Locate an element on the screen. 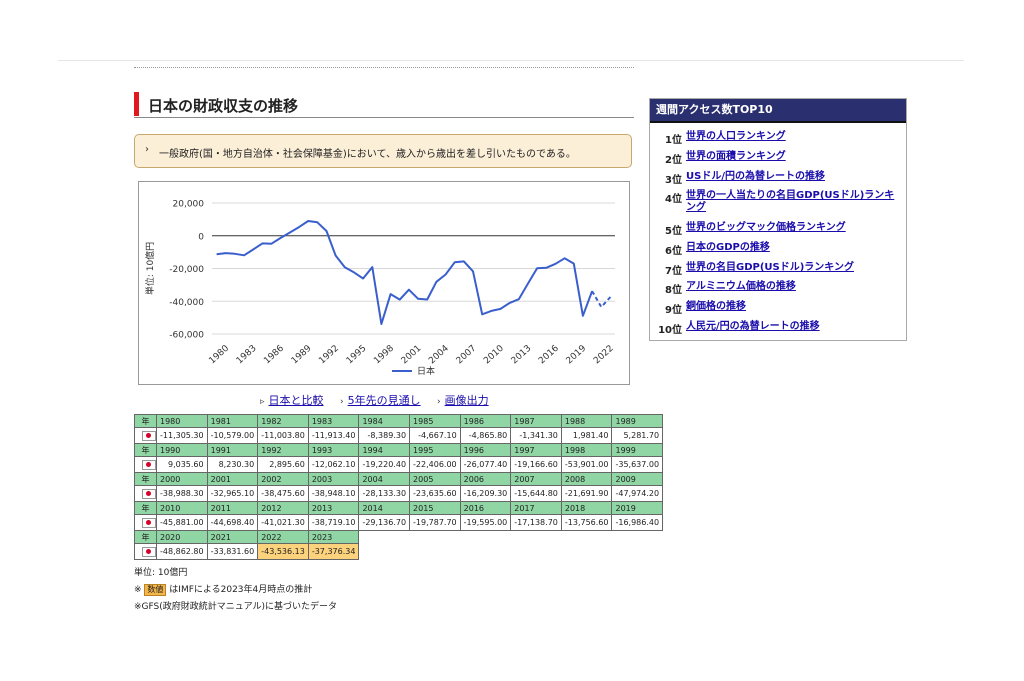  value-cell: 5,281.70 is located at coordinates (637, 435).